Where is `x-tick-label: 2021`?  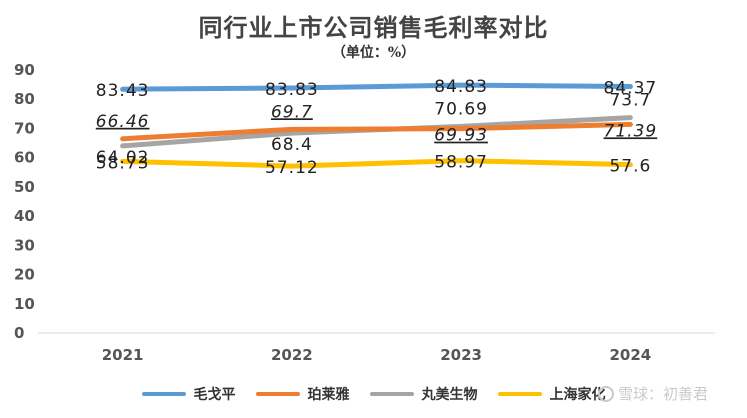 x-tick-label: 2021 is located at coordinates (123, 355).